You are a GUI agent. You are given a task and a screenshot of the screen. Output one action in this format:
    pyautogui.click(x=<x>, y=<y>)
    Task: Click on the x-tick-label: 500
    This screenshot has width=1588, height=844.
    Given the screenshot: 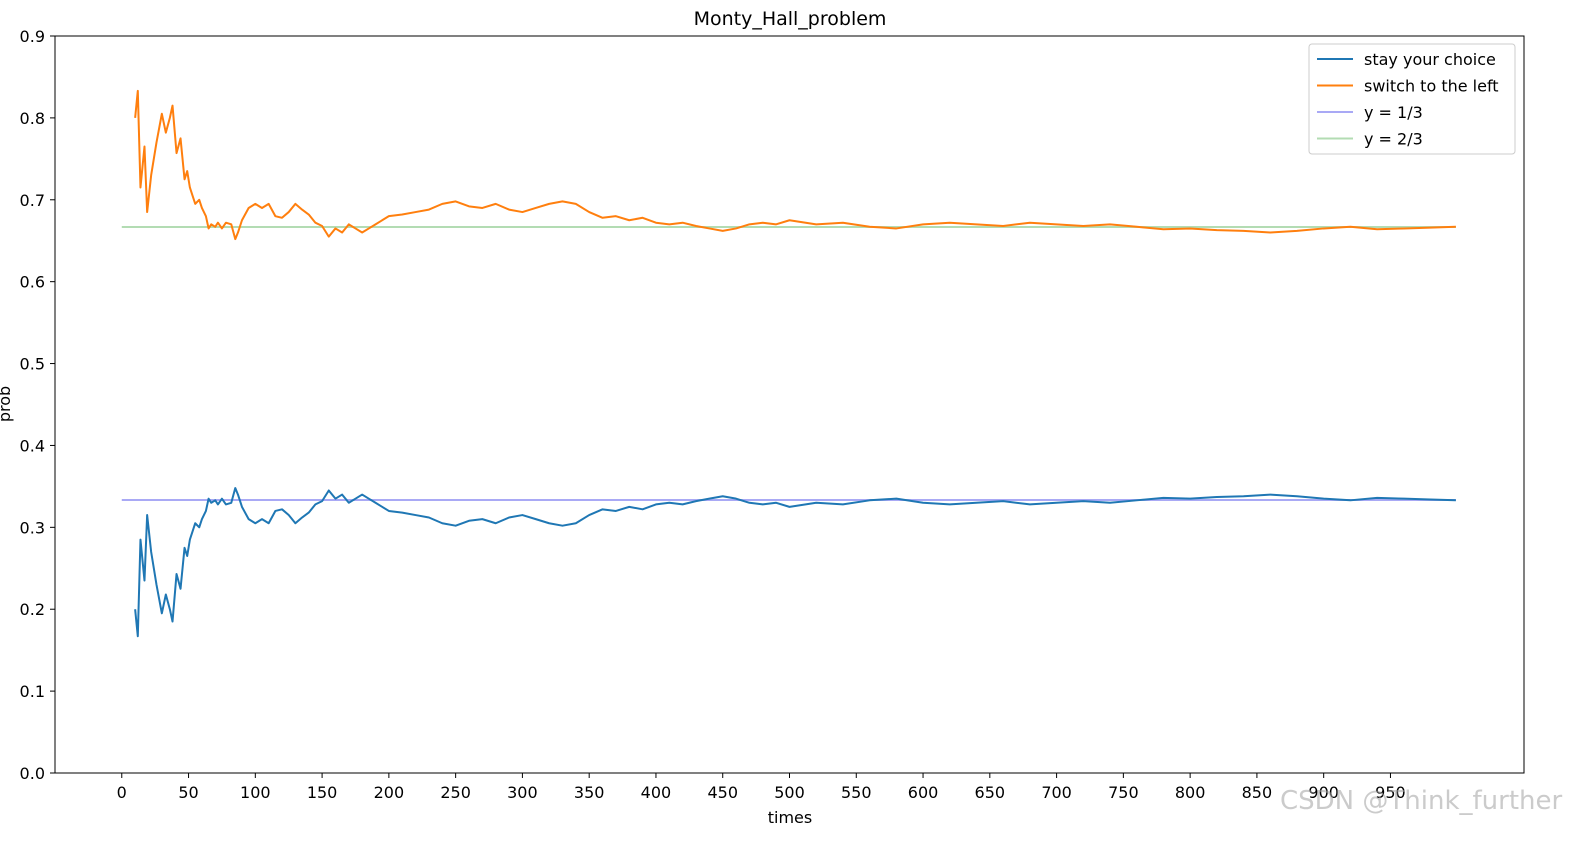 What is the action you would take?
    pyautogui.click(x=789, y=792)
    